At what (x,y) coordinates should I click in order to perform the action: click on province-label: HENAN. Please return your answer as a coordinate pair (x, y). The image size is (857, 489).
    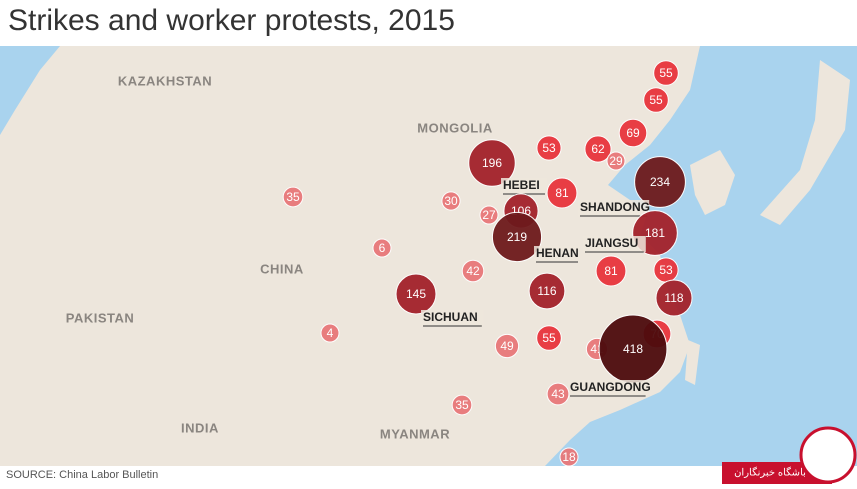
    Looking at the image, I should click on (557, 253).